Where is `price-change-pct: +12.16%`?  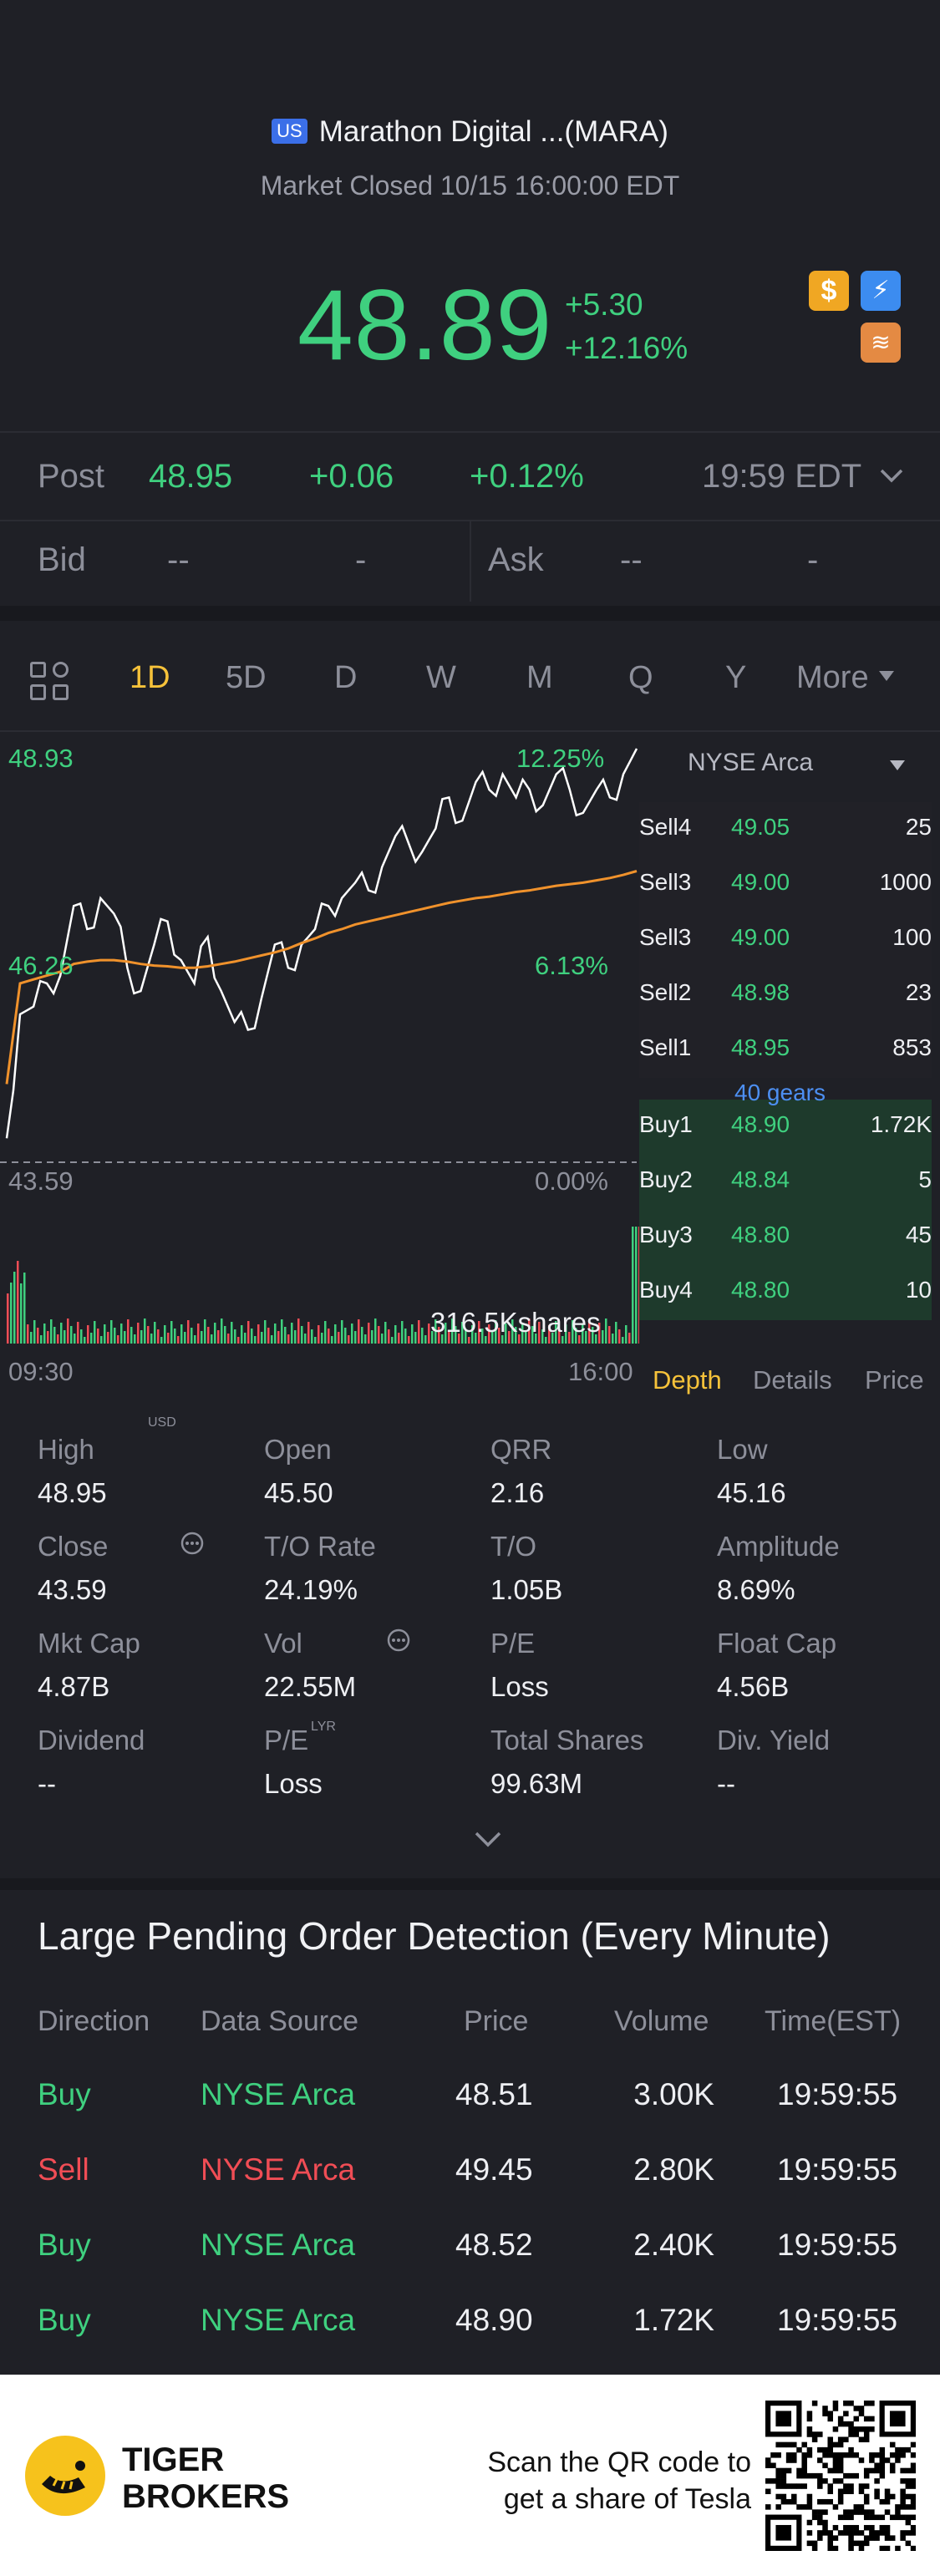
price-change-pct: +12.16% is located at coordinates (627, 348).